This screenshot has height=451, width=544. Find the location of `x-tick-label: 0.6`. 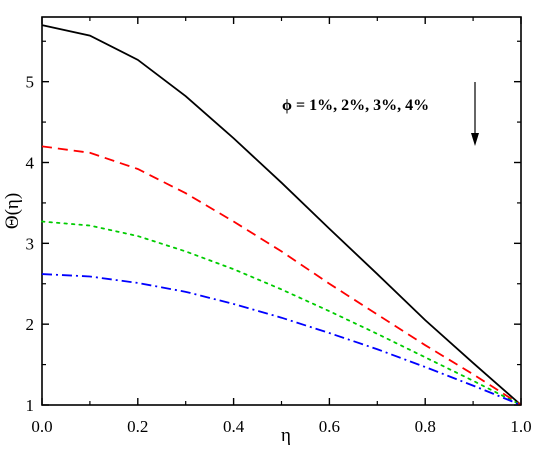

x-tick-label: 0.6 is located at coordinates (329, 426).